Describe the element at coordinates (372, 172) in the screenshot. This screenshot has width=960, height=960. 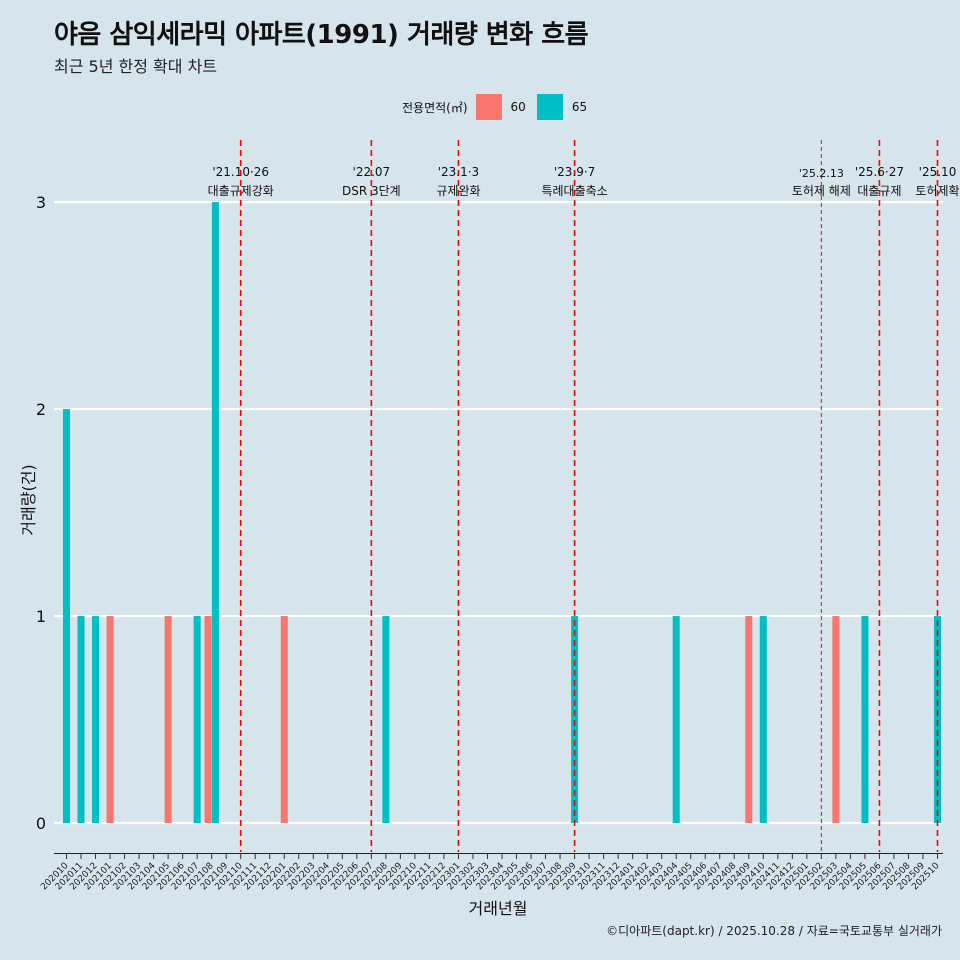
I see `event-date-202207: '22.07` at that location.